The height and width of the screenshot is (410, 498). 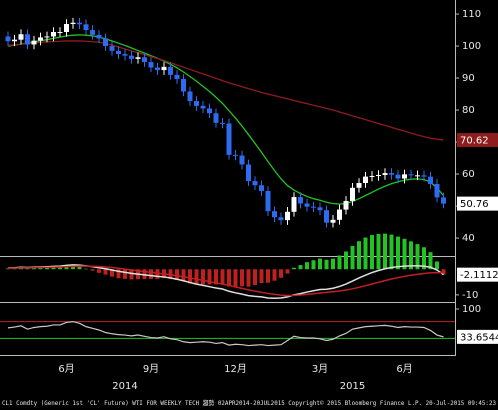 I want to click on y-tick-label: 100, so click(x=471, y=309).